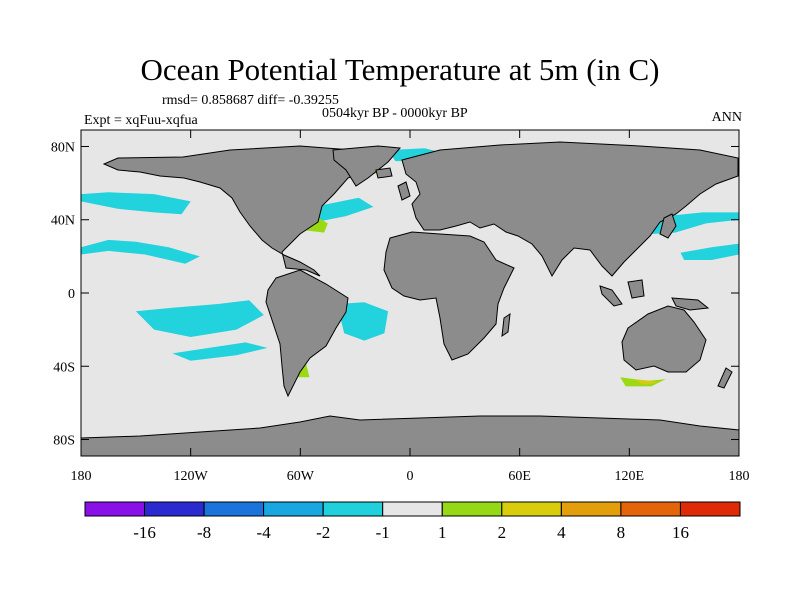 Image resolution: width=800 pixels, height=600 pixels. Describe the element at coordinates (395, 113) in the screenshot. I see `time-period-label: 0504kyr BP - 0000kyr BP` at that location.